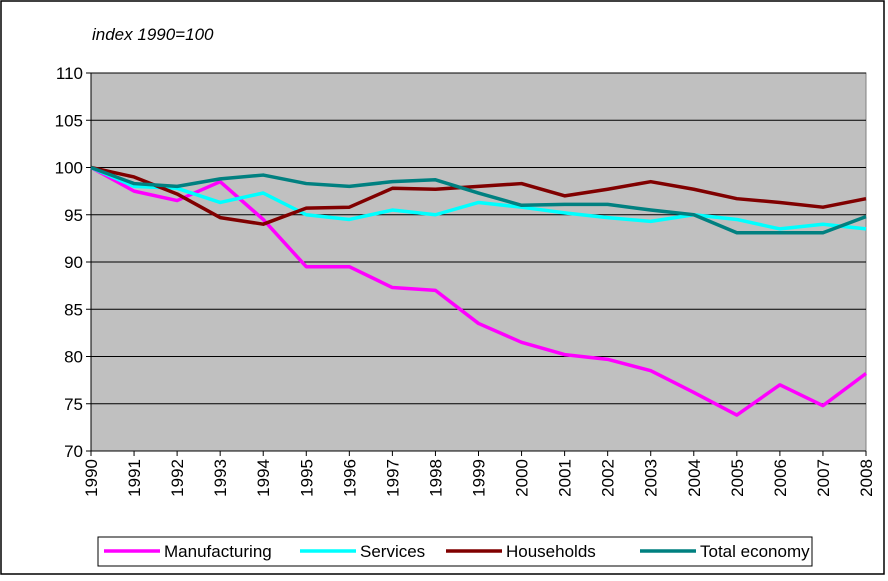 The height and width of the screenshot is (581, 888). I want to click on y-tick-label: 90, so click(73, 262).